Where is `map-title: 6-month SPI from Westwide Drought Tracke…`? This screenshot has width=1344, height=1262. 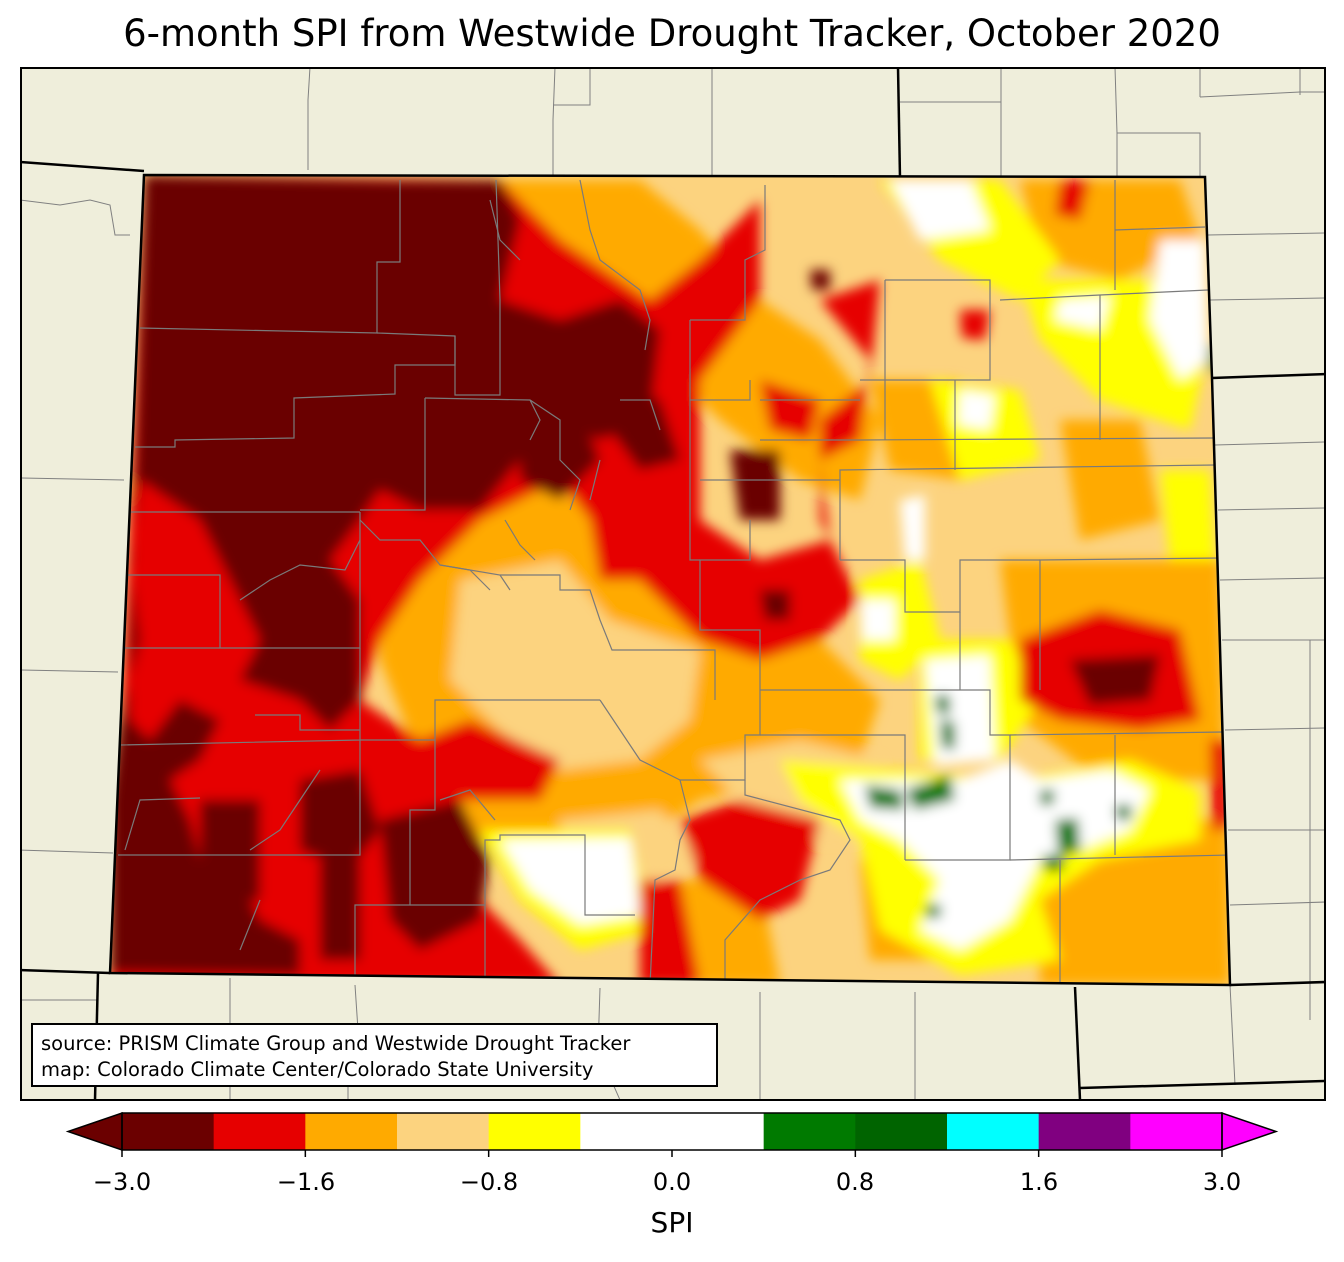 map-title: 6-month SPI from Westwide Drought Tracke… is located at coordinates (672, 33).